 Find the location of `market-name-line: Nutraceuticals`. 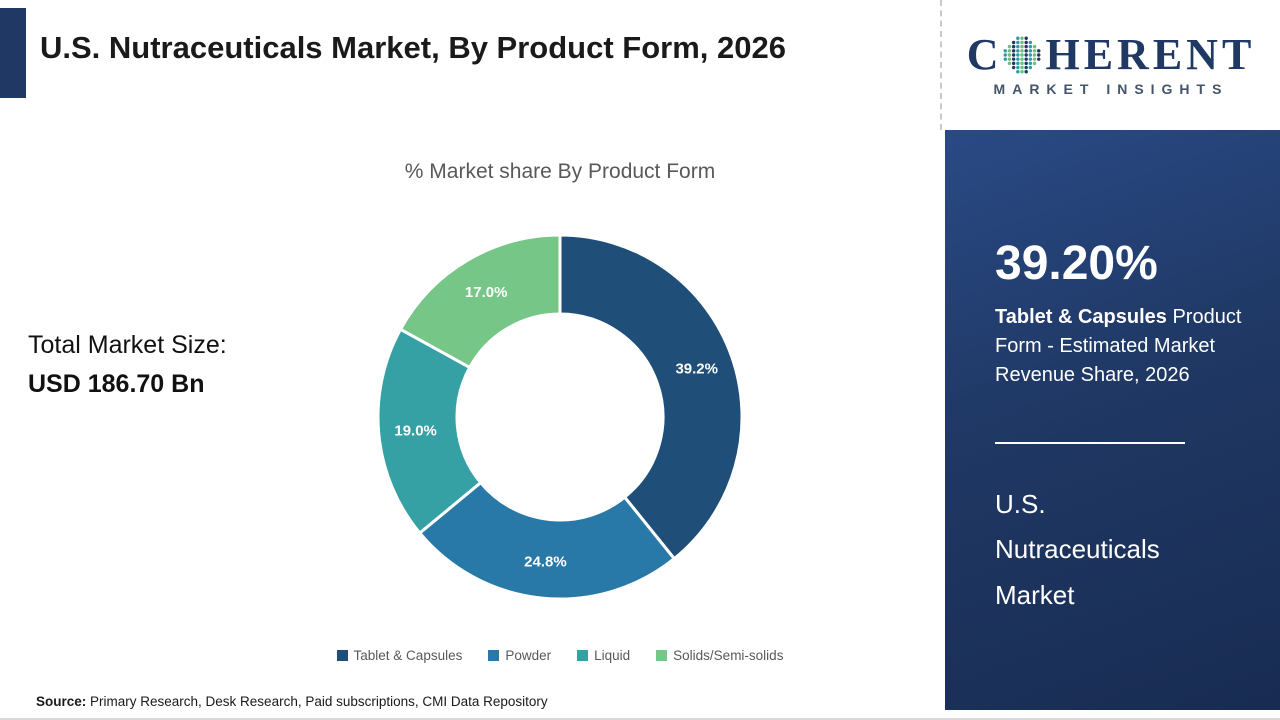

market-name-line: Nutraceuticals is located at coordinates (1077, 549).